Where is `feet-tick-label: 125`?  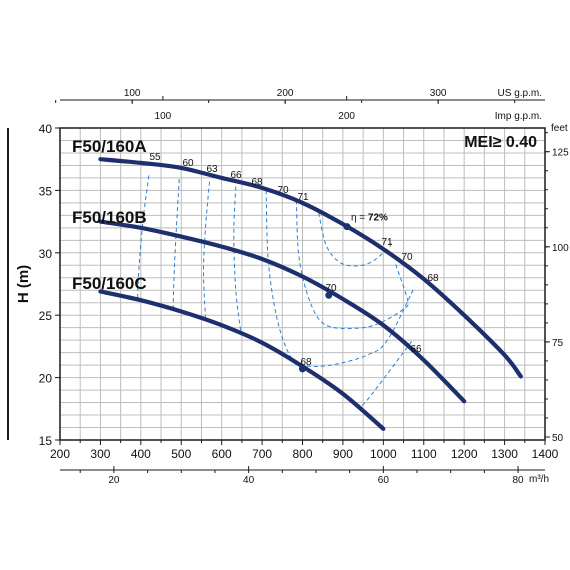
feet-tick-label: 125 is located at coordinates (560, 153).